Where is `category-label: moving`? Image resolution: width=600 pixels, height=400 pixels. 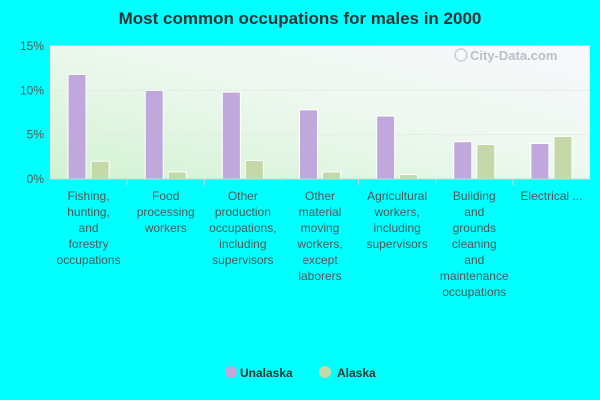 category-label: moving is located at coordinates (320, 228).